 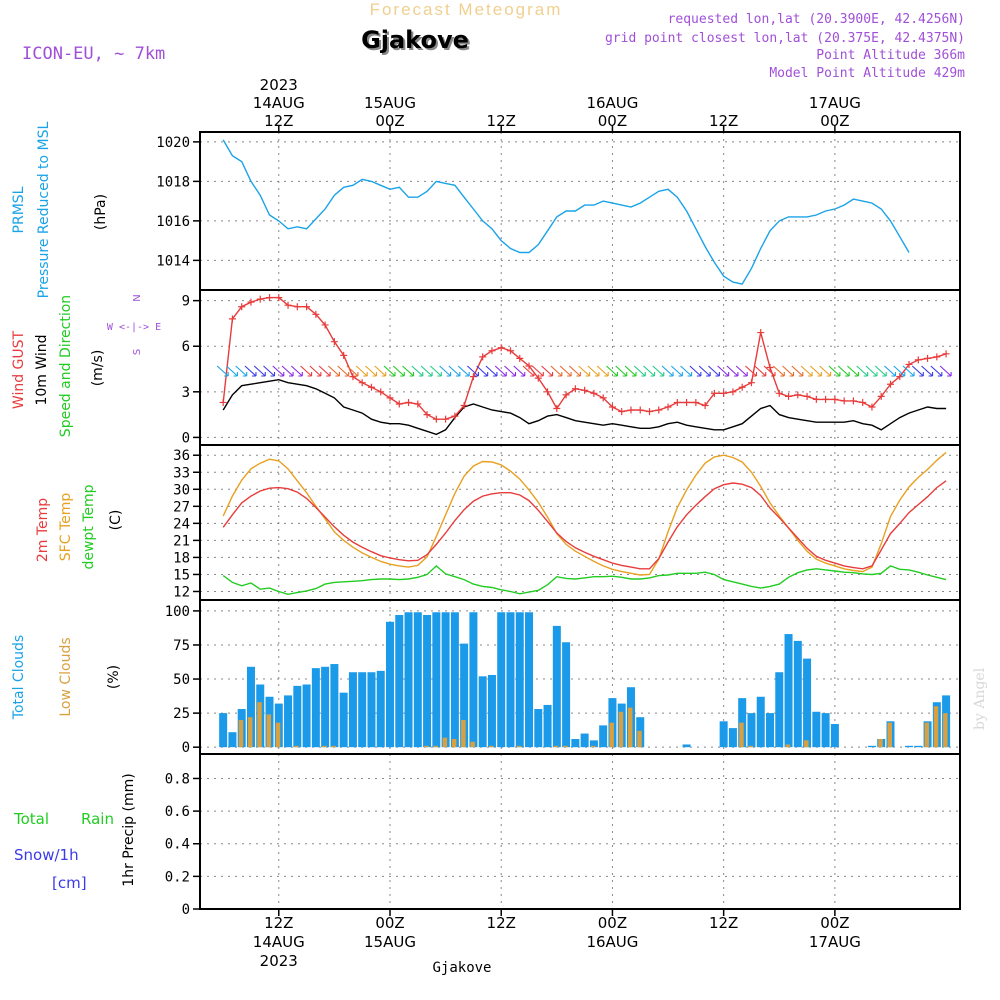 I want to click on model-altitude: Model Point Altitude 429m, so click(x=867, y=73).